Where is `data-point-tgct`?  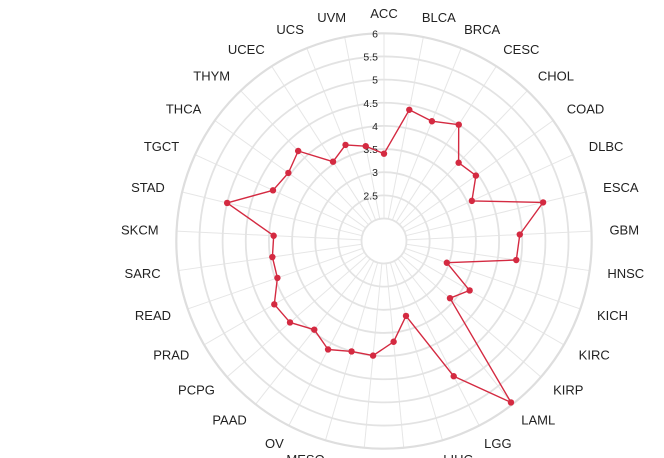 data-point-tgct is located at coordinates (273, 190).